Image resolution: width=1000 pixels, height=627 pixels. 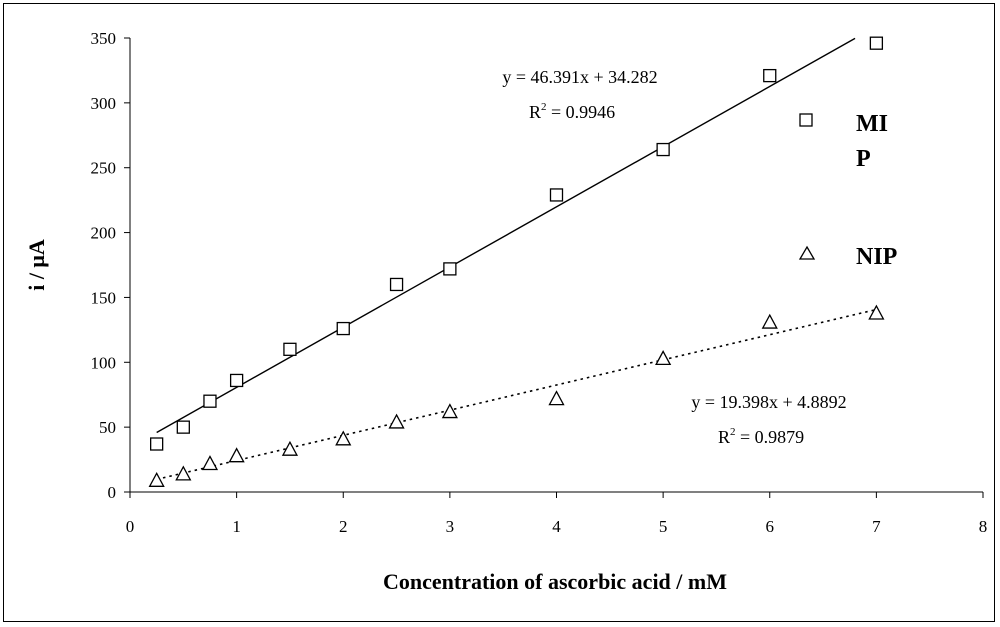 What do you see at coordinates (104, 233) in the screenshot?
I see `y-tick-label: 200` at bounding box center [104, 233].